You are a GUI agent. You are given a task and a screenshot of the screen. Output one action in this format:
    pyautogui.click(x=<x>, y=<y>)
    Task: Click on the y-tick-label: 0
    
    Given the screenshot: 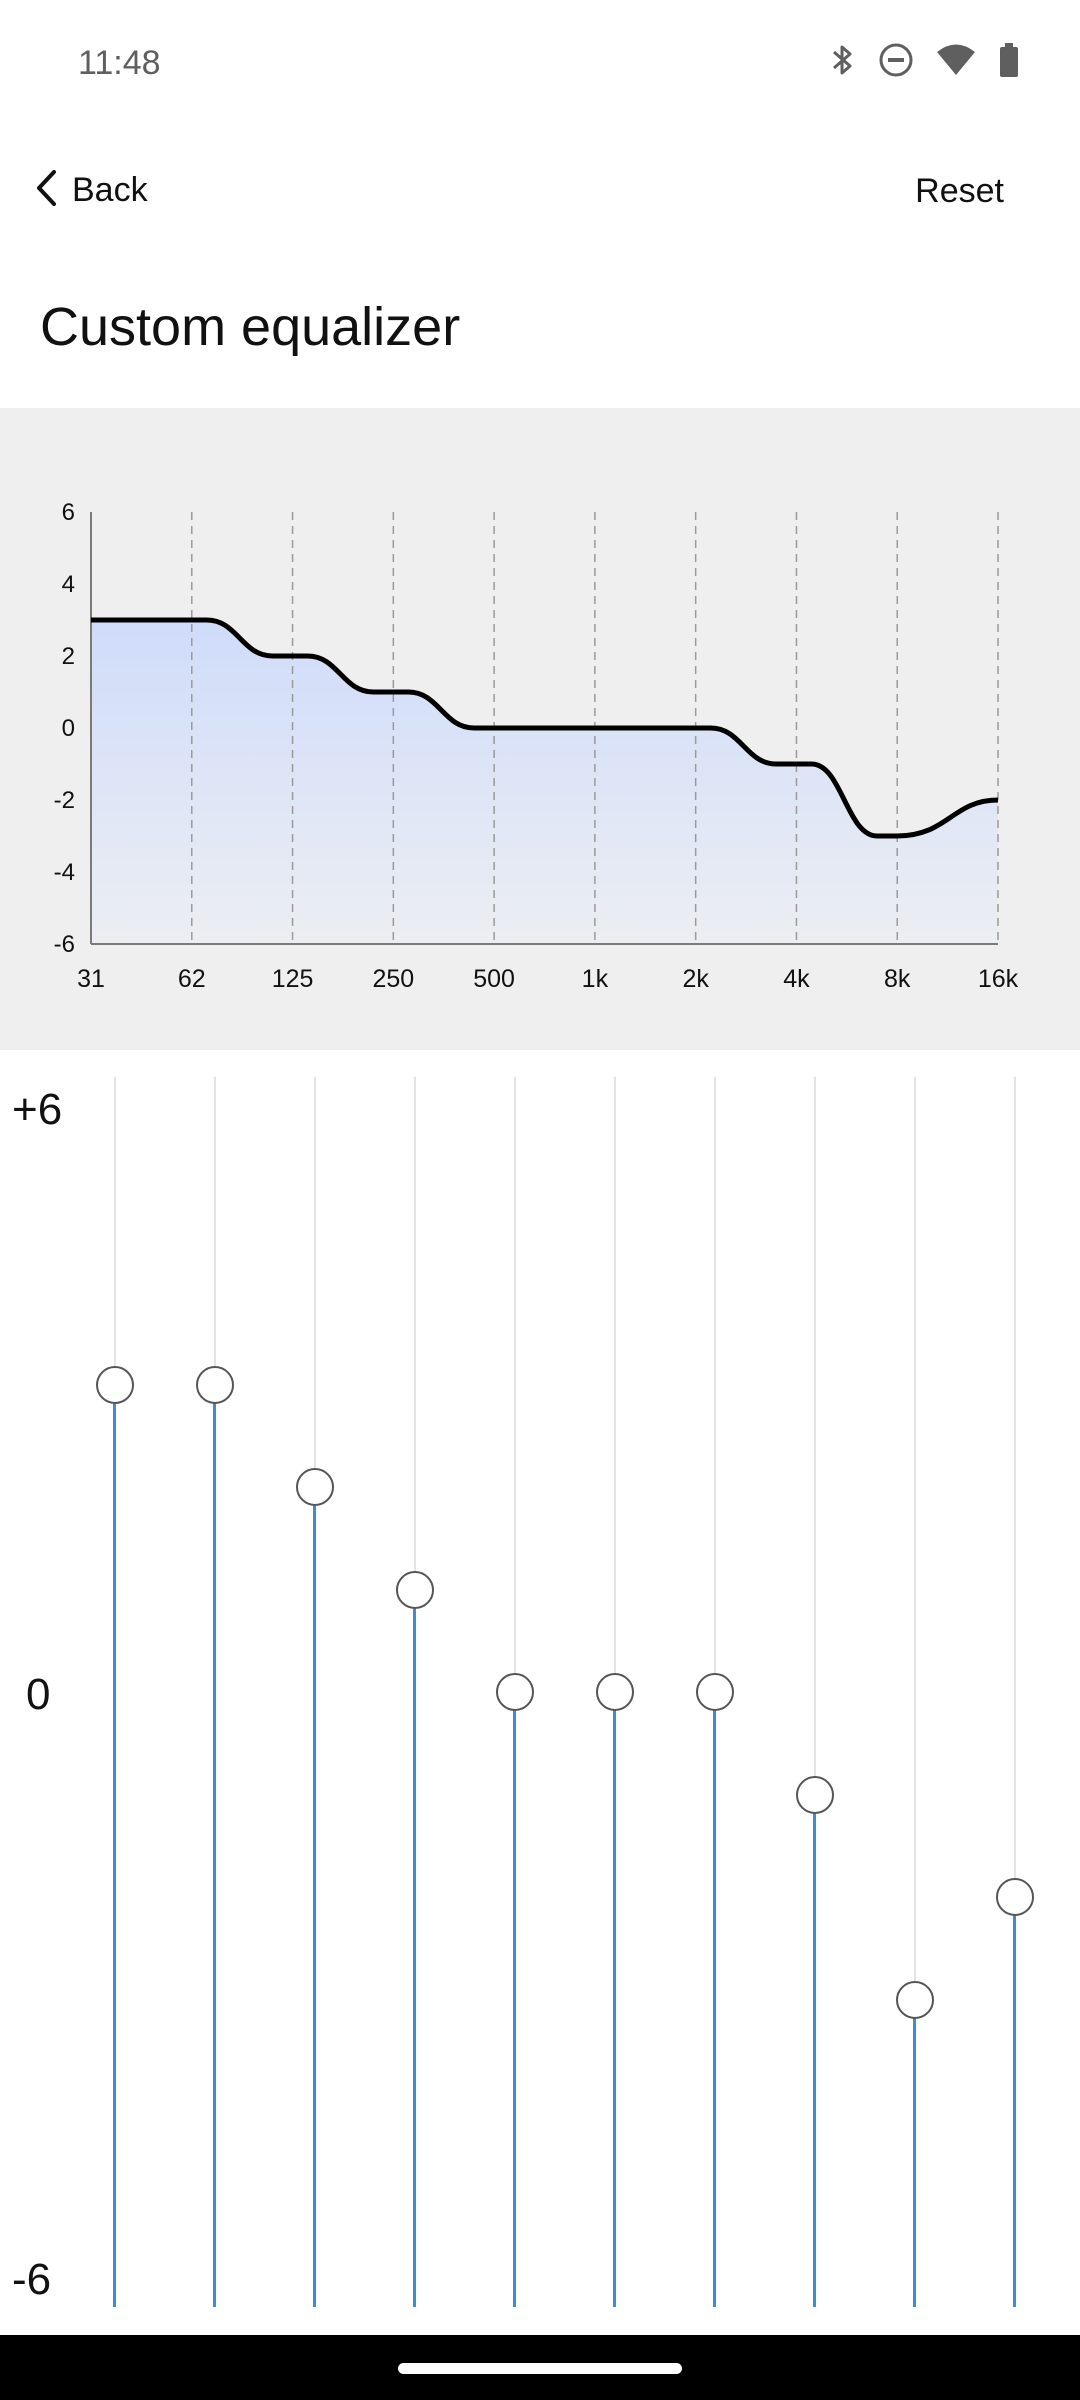 What is the action you would take?
    pyautogui.click(x=68, y=728)
    